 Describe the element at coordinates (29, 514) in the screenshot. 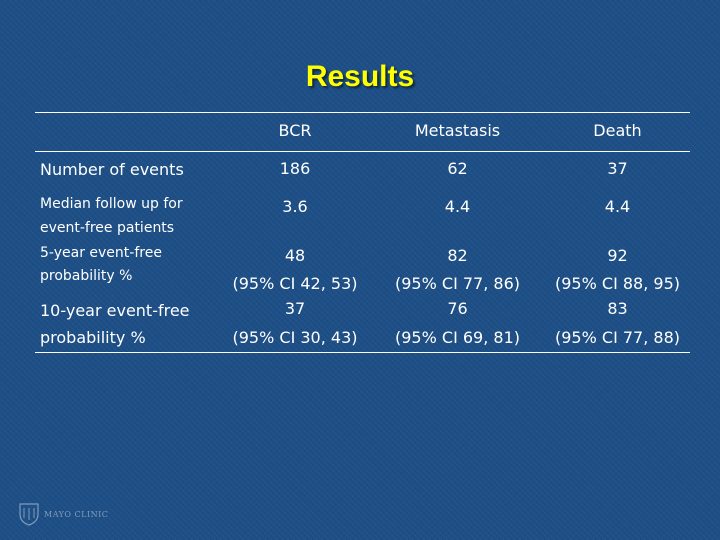

I see `mayo-shield-icon` at that location.